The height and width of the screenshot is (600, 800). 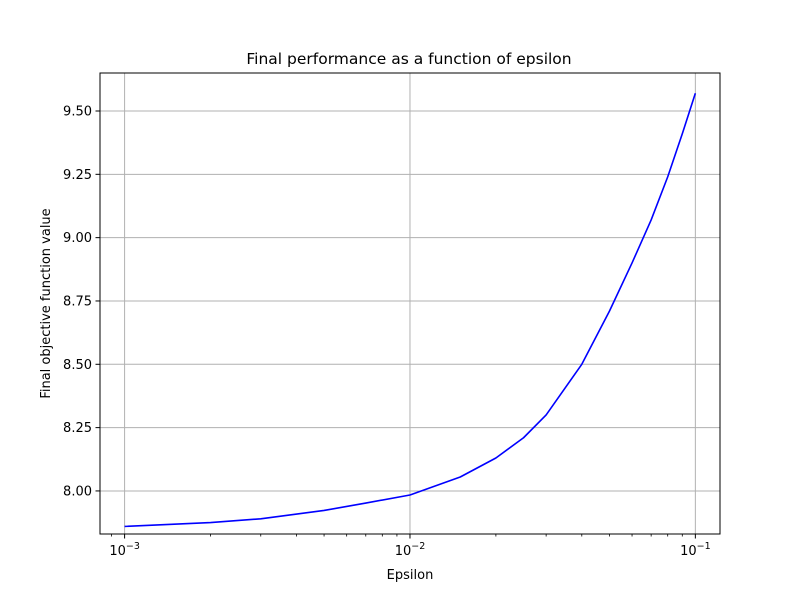 What do you see at coordinates (77, 365) in the screenshot?
I see `y-tick-label: 8.50` at bounding box center [77, 365].